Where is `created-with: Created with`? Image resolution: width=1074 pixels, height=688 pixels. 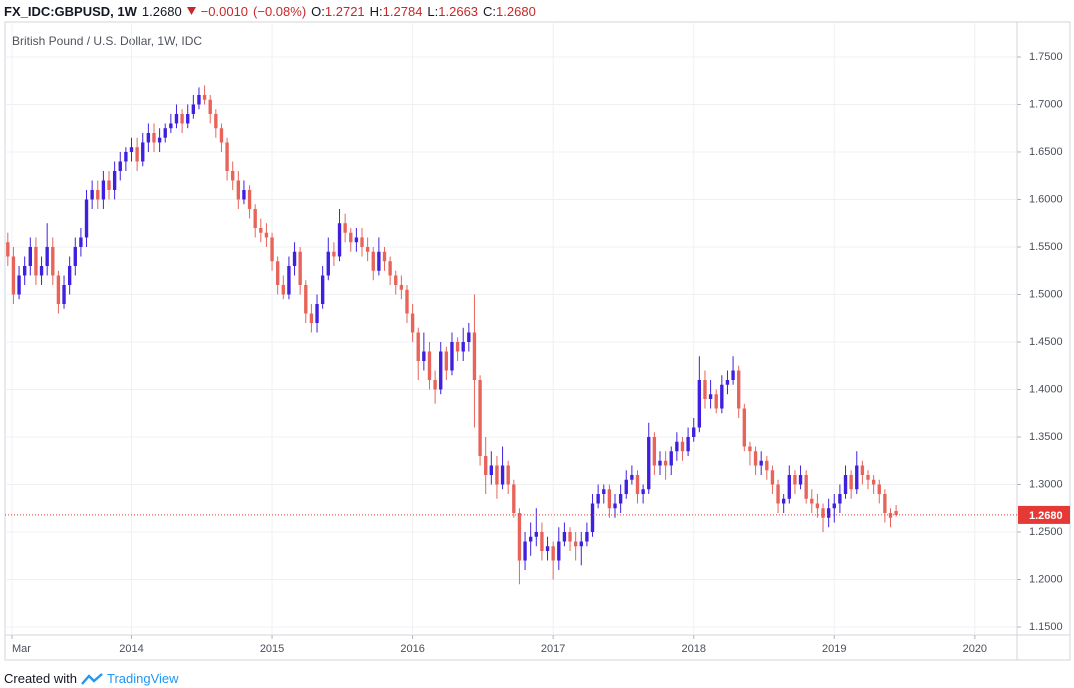
created-with: Created with is located at coordinates (40, 678).